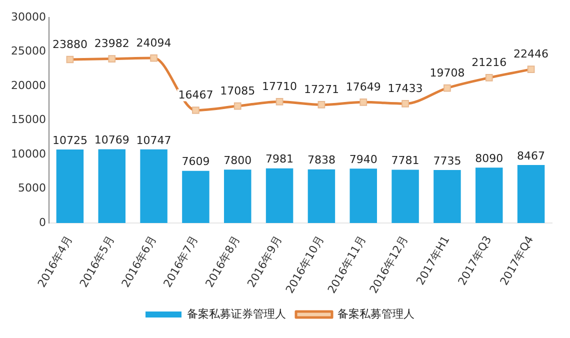 This screenshot has height=338, width=570. I want to click on y-tick-label: 10000, so click(28, 153).